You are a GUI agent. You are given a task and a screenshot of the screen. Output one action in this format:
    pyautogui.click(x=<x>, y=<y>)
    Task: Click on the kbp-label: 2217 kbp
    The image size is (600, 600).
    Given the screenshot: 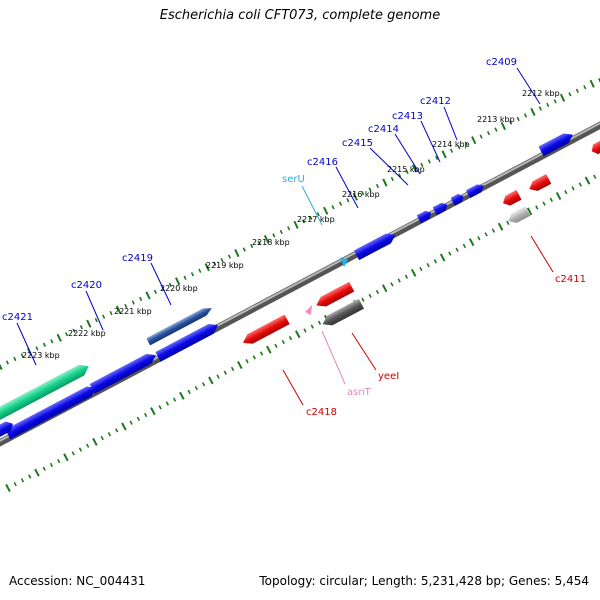 What is the action you would take?
    pyautogui.click(x=316, y=219)
    